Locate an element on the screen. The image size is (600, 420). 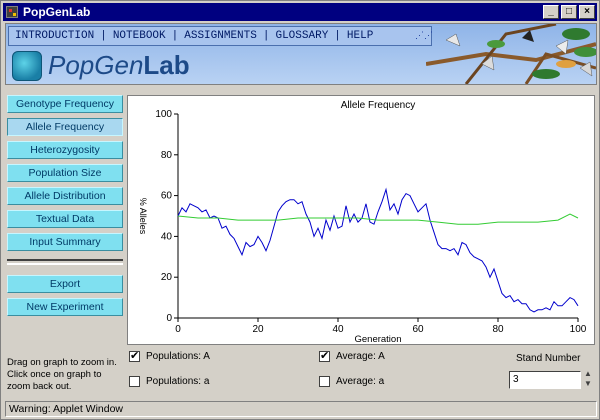
checkbox-label: Populations: a is located at coordinates (178, 381).